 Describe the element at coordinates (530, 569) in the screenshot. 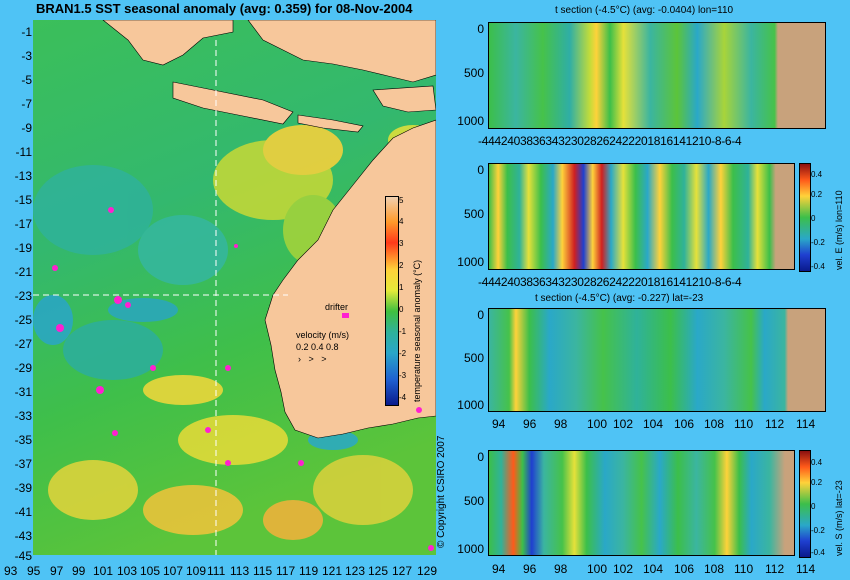

I see `section-4-xtick: 96` at that location.